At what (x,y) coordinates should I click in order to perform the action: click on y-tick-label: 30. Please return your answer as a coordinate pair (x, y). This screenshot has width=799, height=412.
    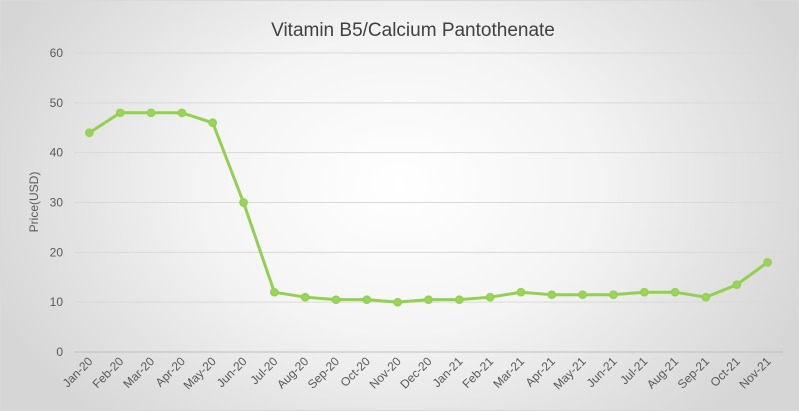
    Looking at the image, I should click on (57, 203).